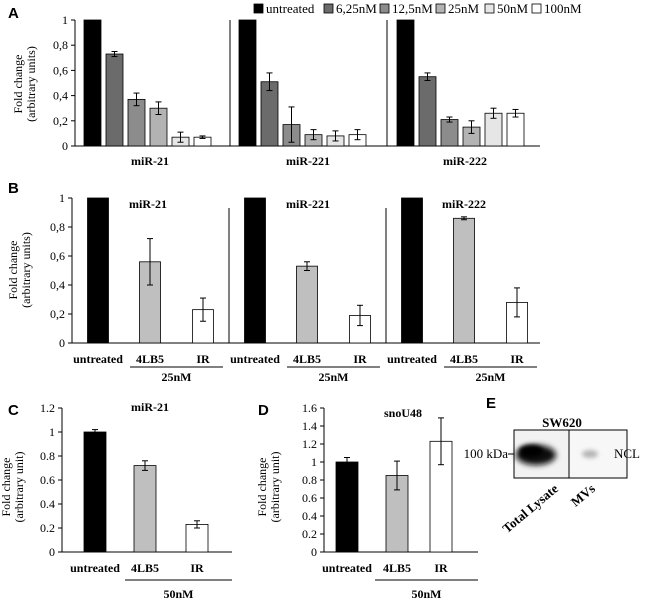 The image size is (650, 602). What do you see at coordinates (197, 568) in the screenshot?
I see `c-xtick-label-ir: IR` at bounding box center [197, 568].